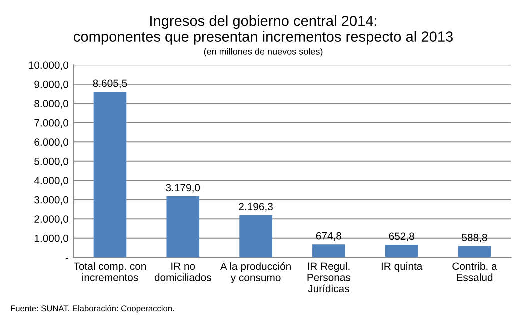 This screenshot has width=527, height=318. I want to click on data-label: 8.605,5, so click(110, 84).